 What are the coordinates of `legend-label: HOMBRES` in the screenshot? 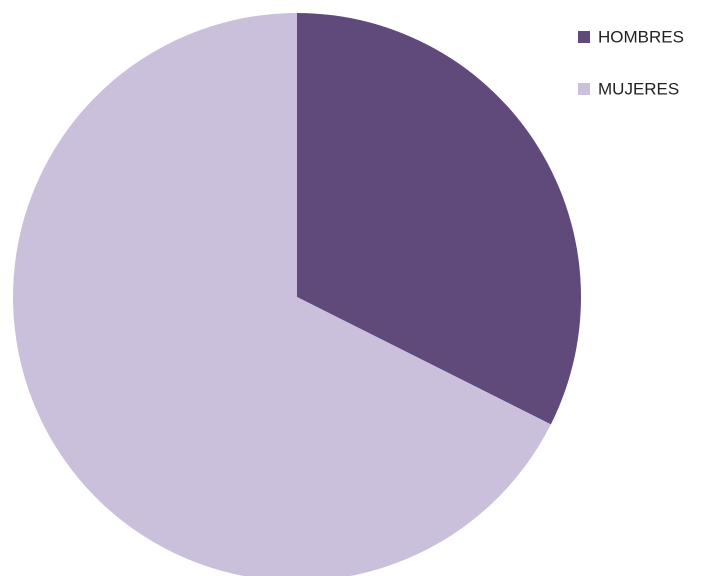 It's located at (641, 36).